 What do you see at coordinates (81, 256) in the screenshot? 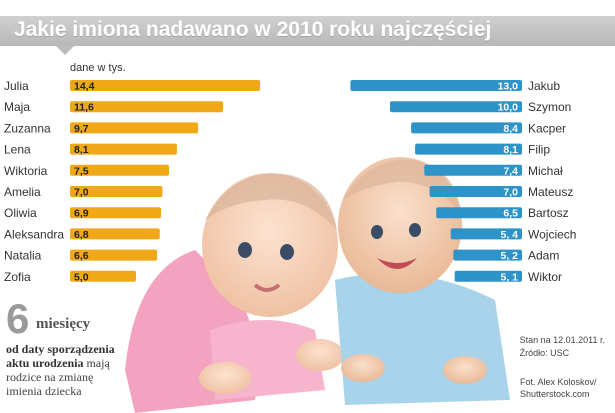
I see `girl-value-label: 6,6` at bounding box center [81, 256].